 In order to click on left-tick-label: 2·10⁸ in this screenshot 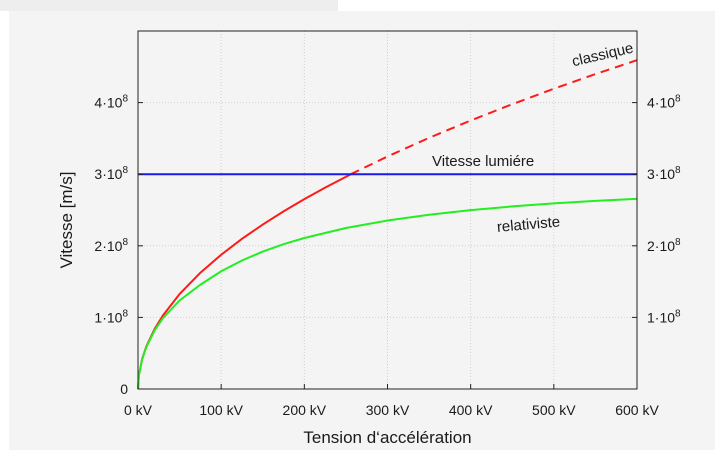, I will do `click(111, 245)`.